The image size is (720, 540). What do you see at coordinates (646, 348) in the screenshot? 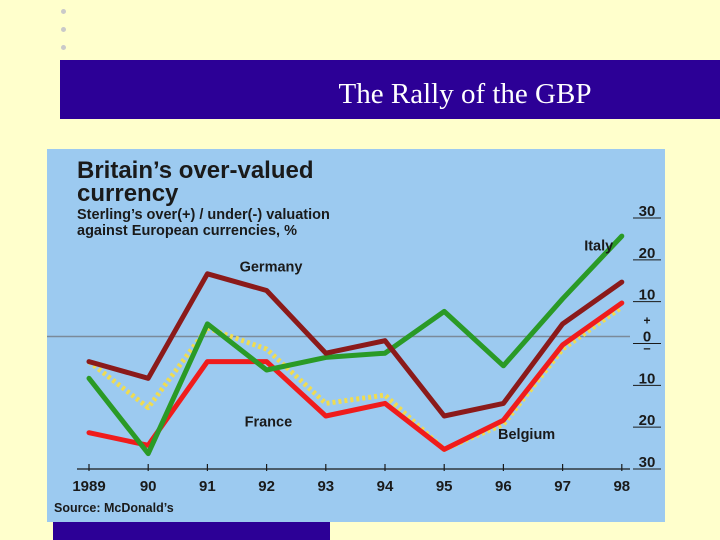
I see `y-minus-sign: –` at bounding box center [646, 348].